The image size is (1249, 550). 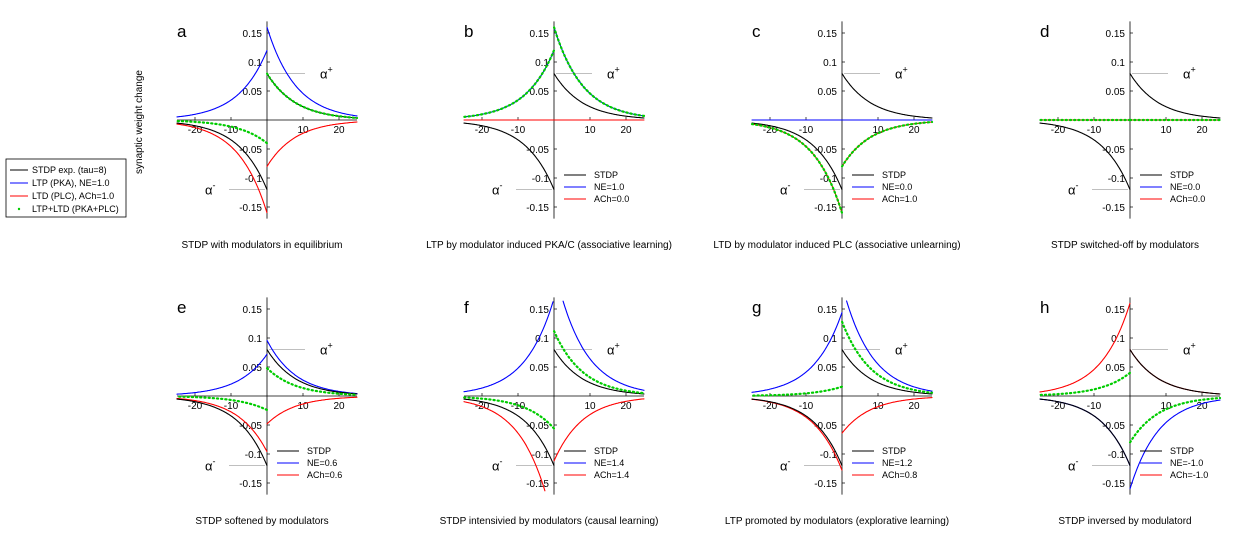 I want to click on panel-letter: d, so click(x=1044, y=31).